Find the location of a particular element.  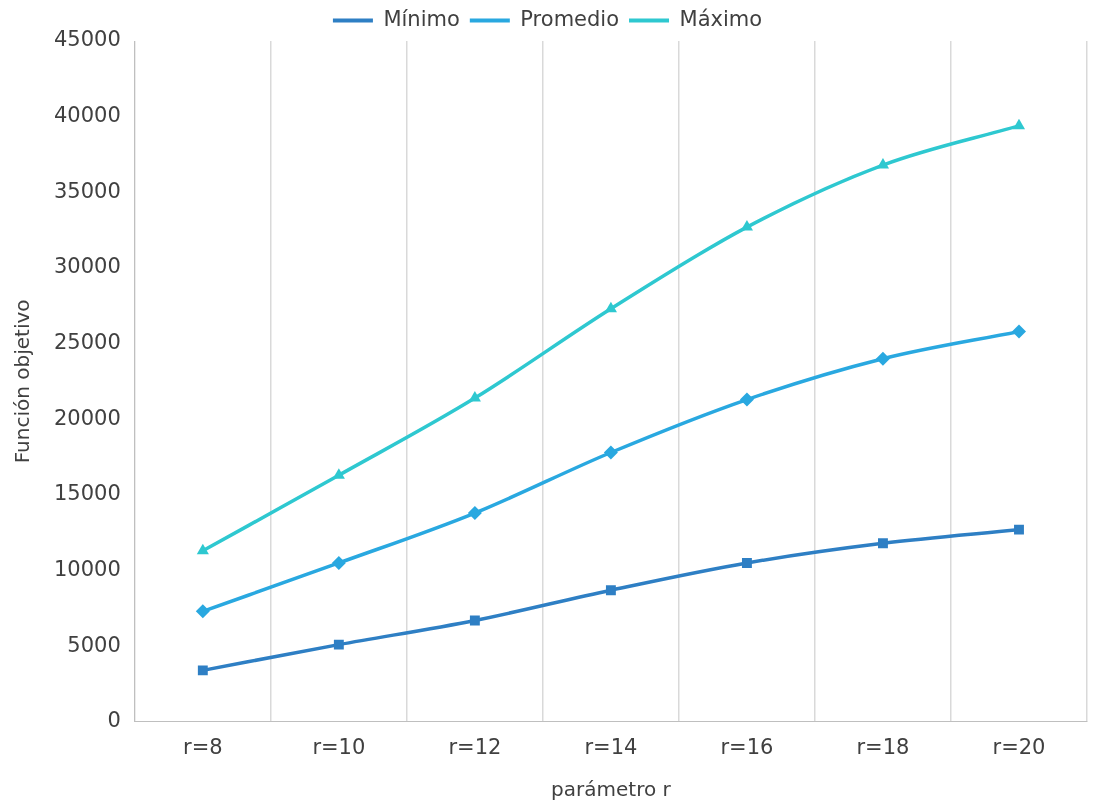

y-tick-label: 45000 is located at coordinates (87, 39).